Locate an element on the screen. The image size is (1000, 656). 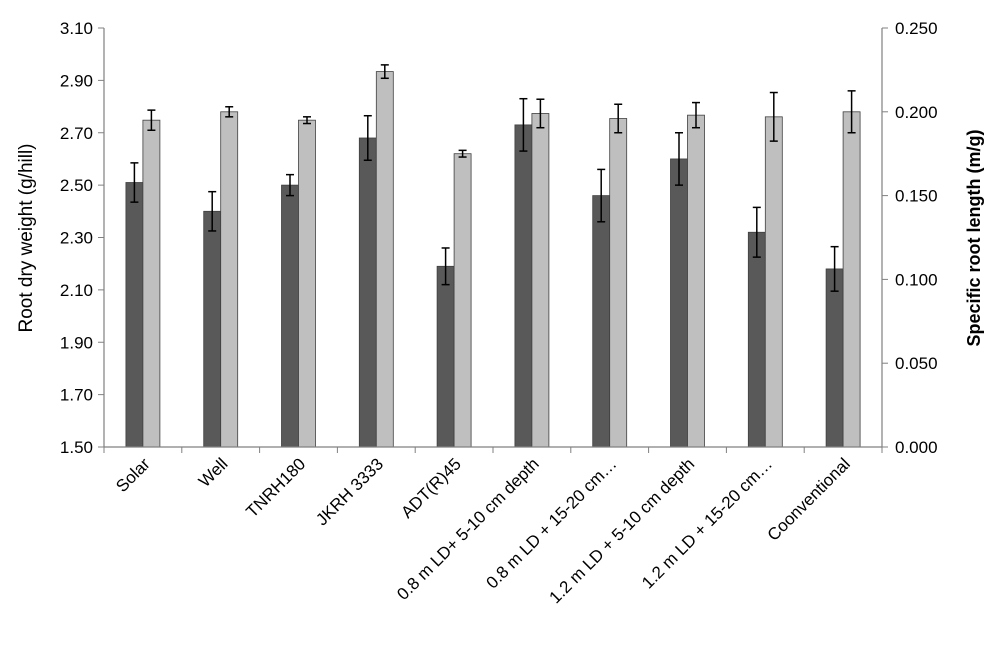
y-tick-label: 2.50 is located at coordinates (76, 185).